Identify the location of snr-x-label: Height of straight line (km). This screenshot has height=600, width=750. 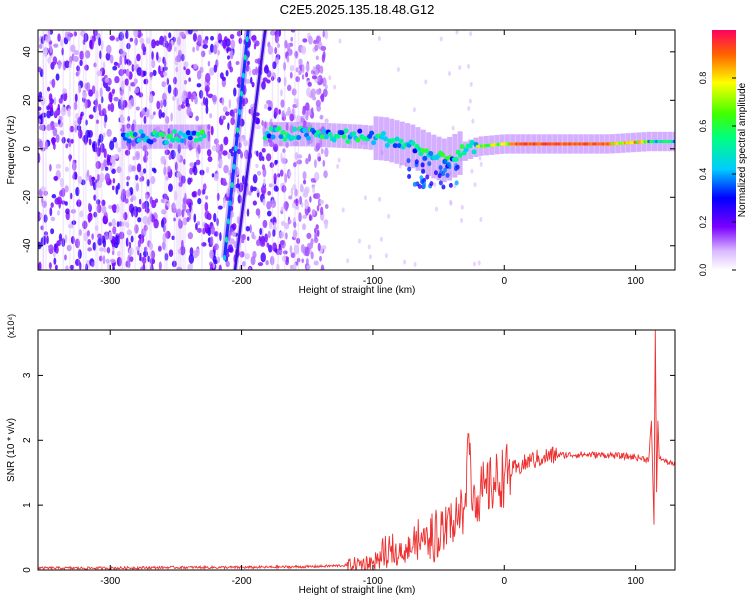
(357, 590).